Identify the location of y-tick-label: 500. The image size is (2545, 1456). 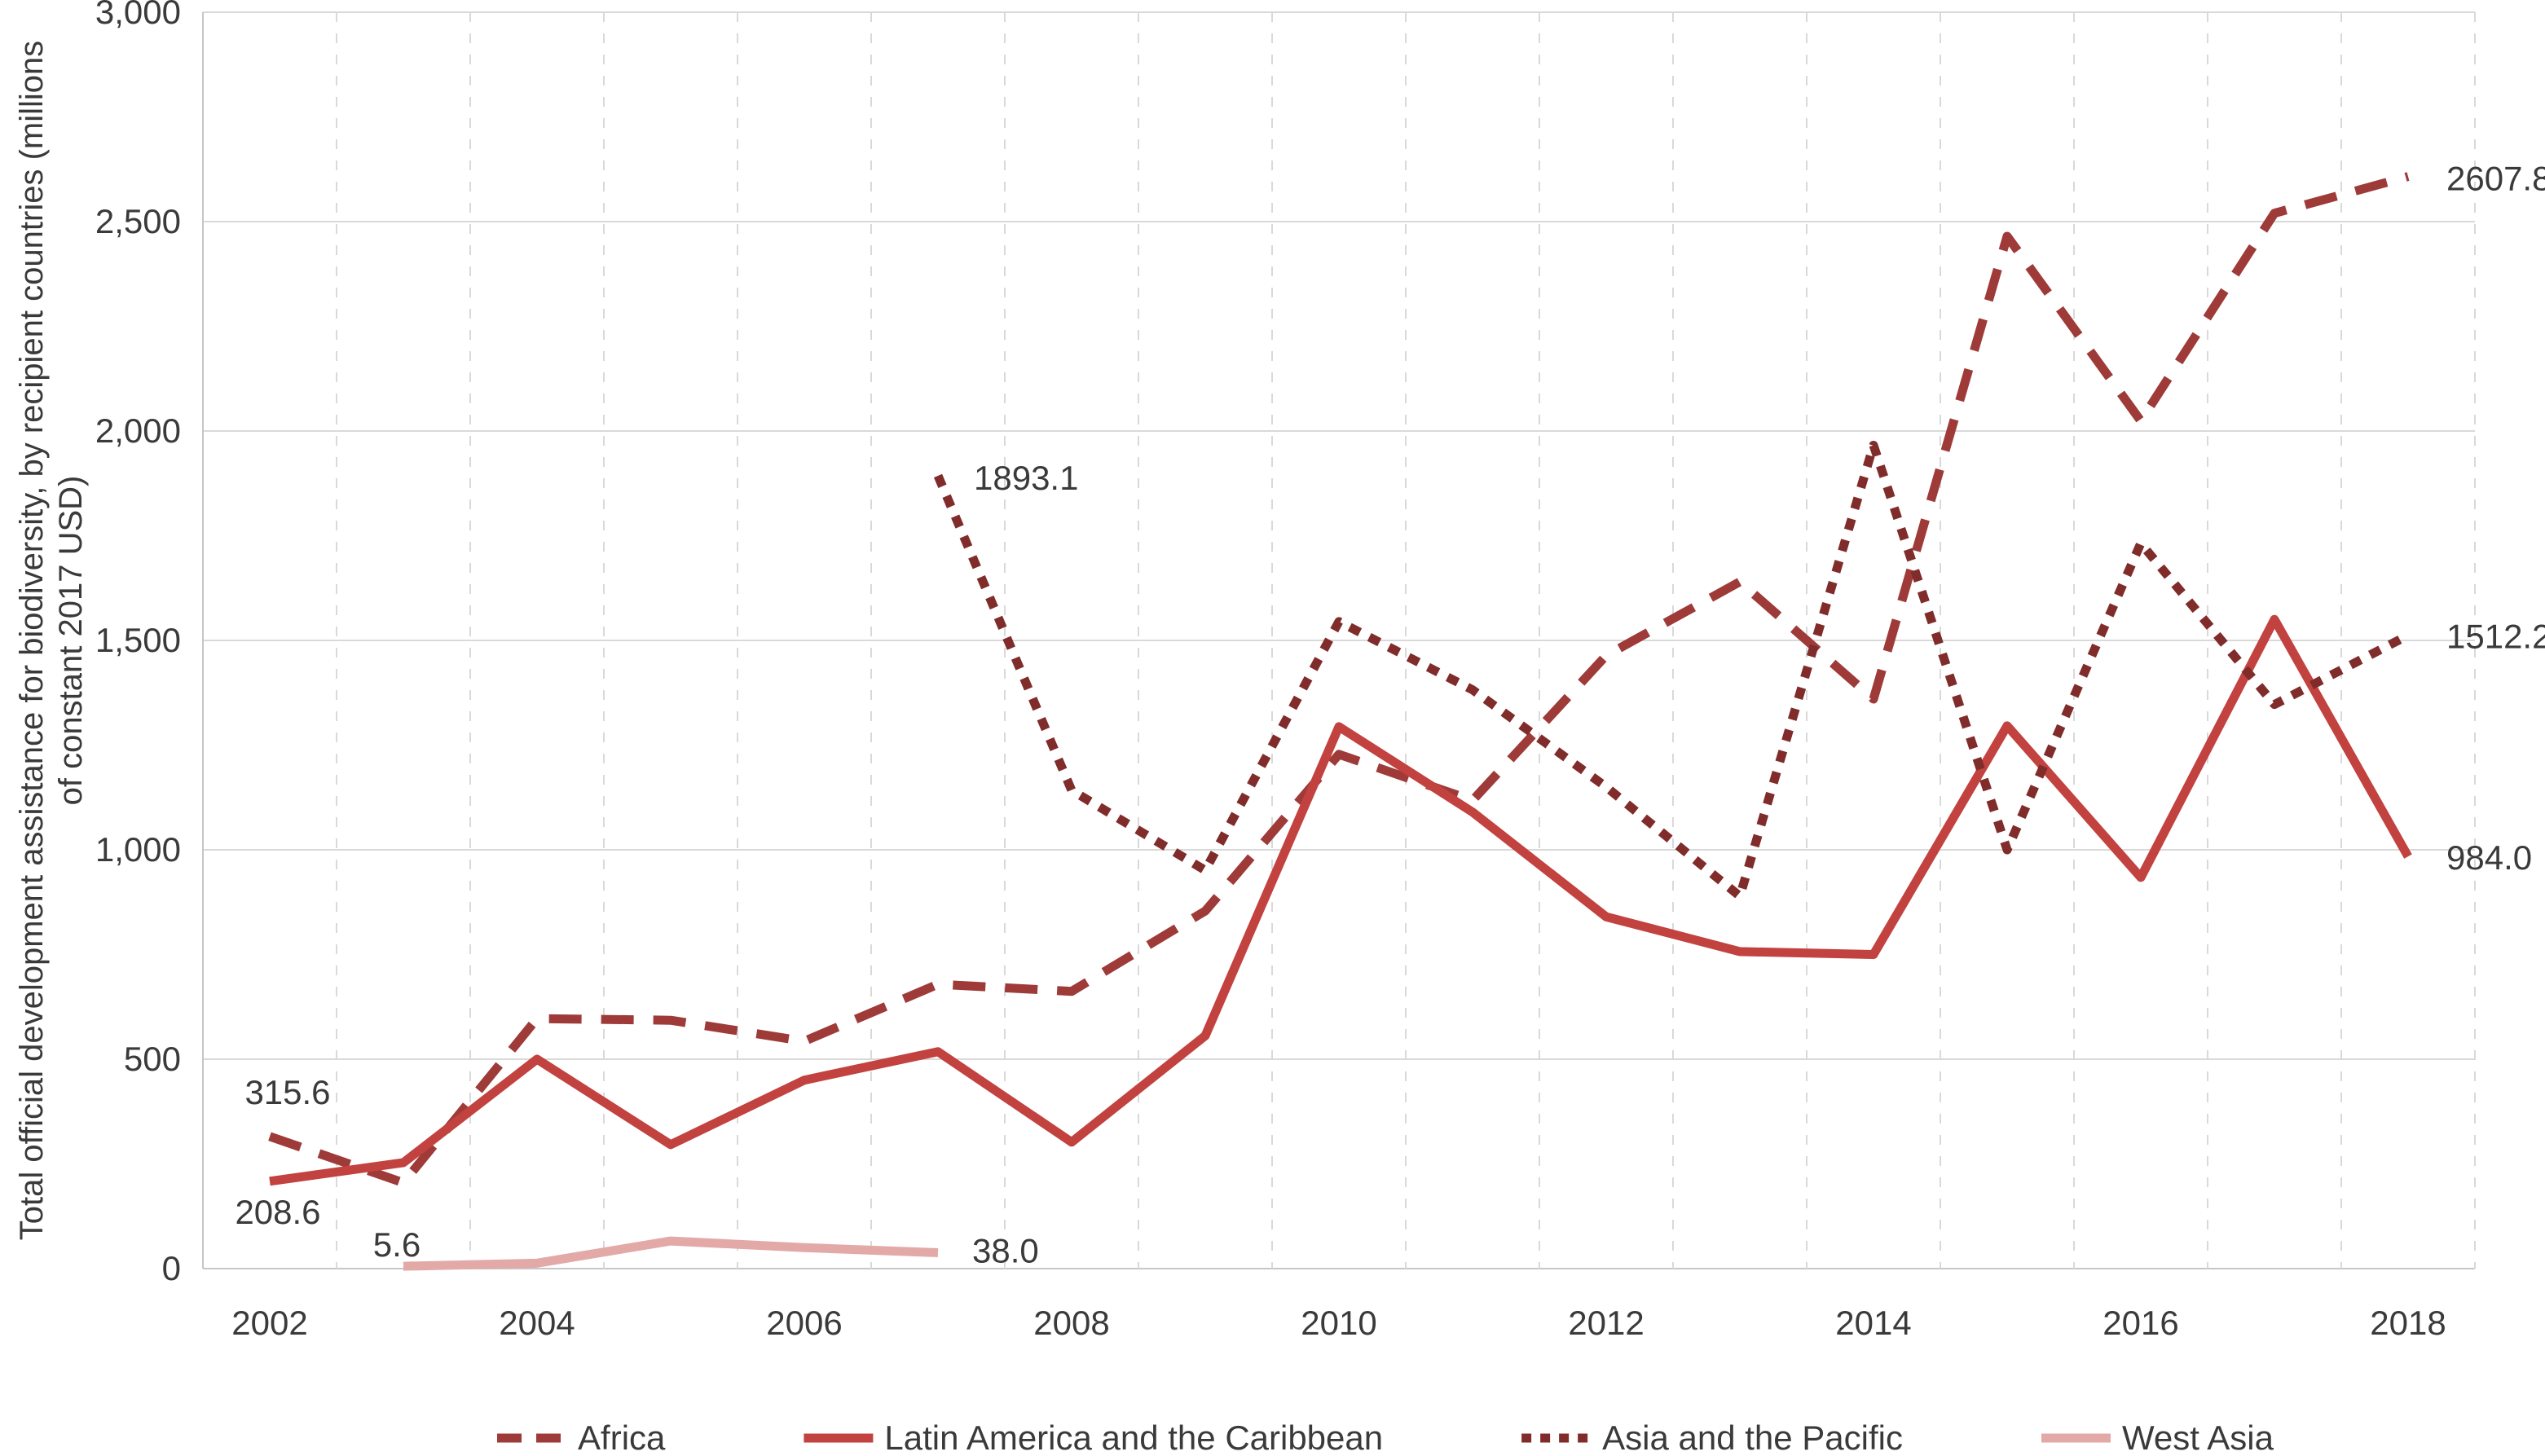
(152, 1059).